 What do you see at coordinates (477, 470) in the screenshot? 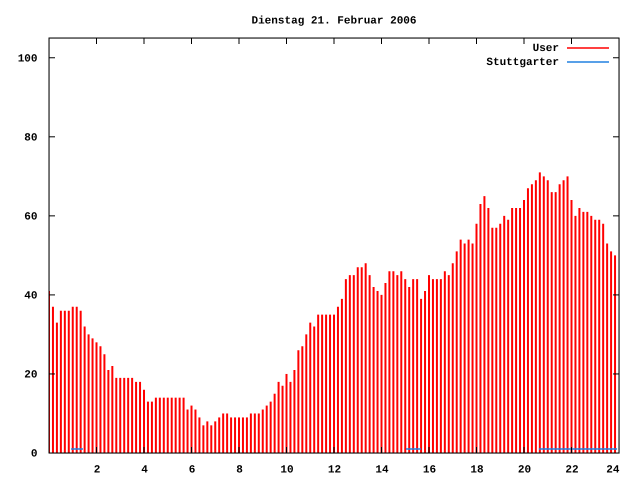
I see `x-tick-label: 18` at bounding box center [477, 470].